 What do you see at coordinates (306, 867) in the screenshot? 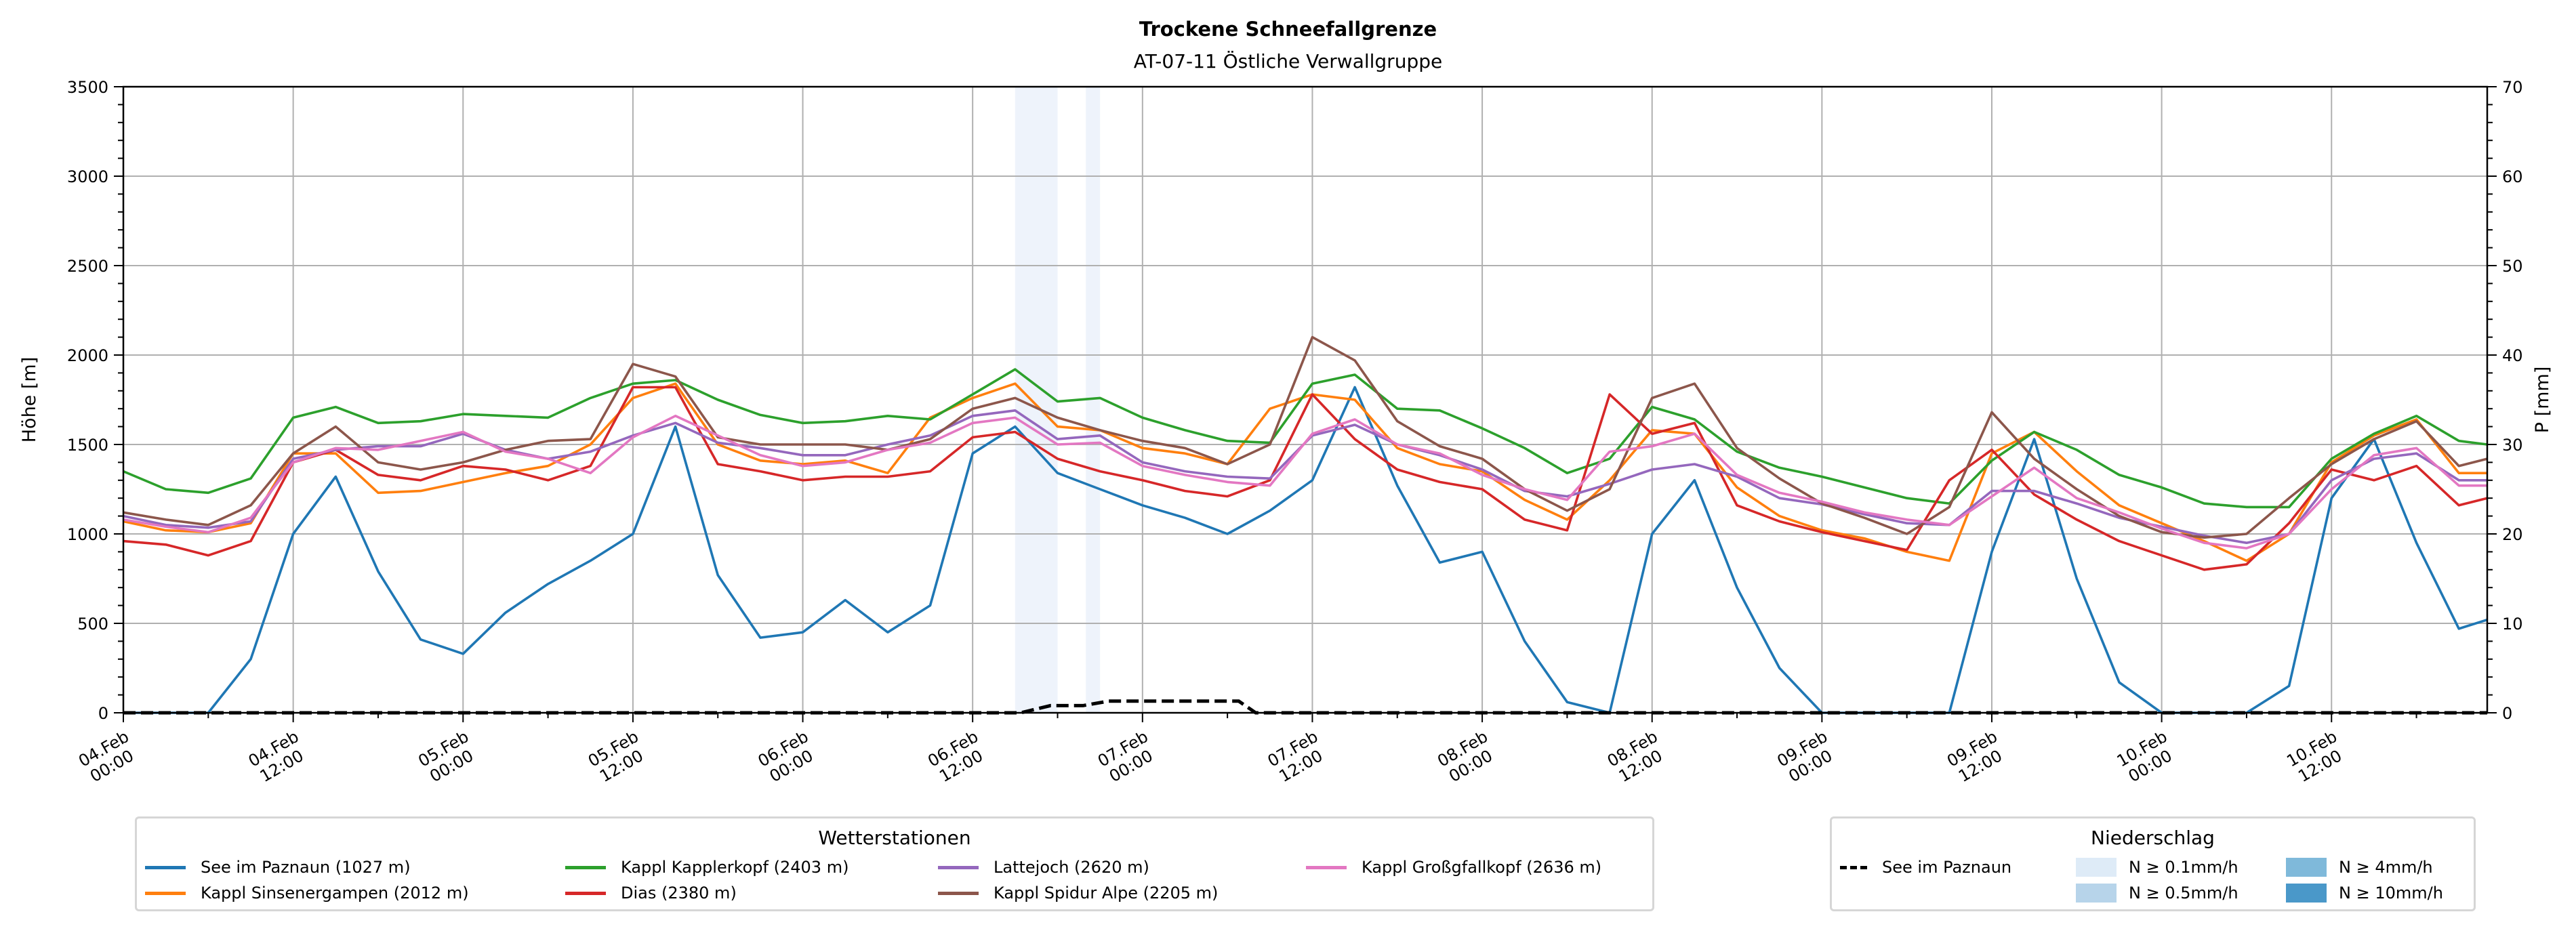
I see `legend-label: See im Paznaun (1027 m)` at bounding box center [306, 867].